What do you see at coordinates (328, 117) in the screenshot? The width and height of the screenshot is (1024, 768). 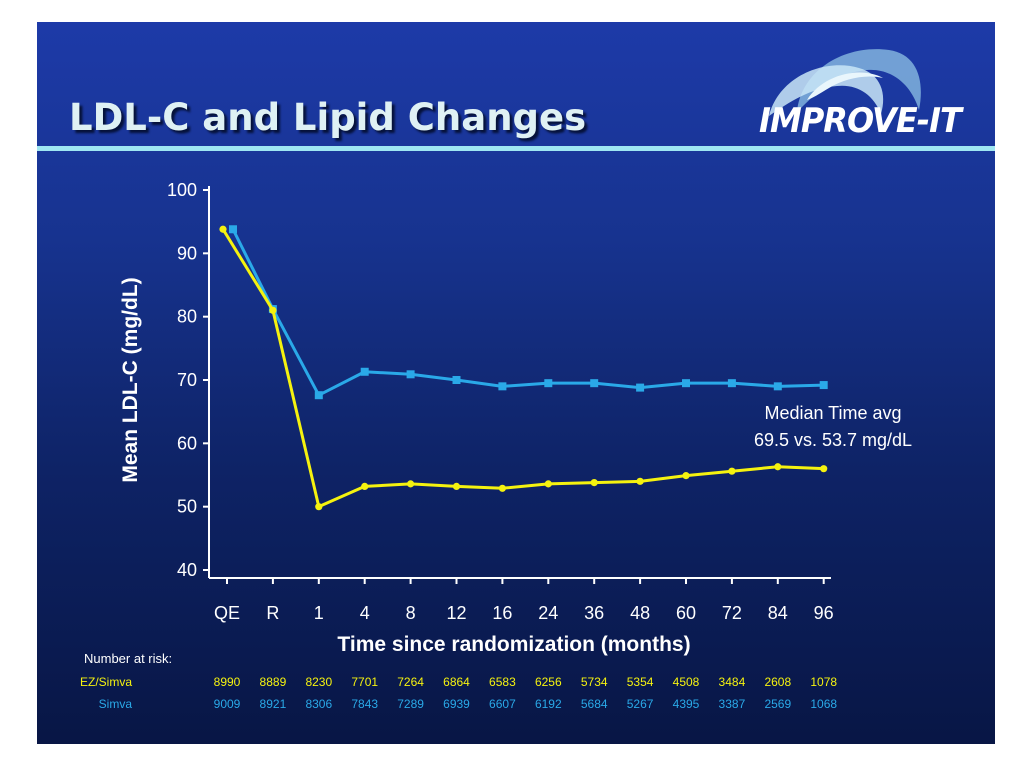 I see `slide-title: LDL-C and Lipid Changes` at bounding box center [328, 117].